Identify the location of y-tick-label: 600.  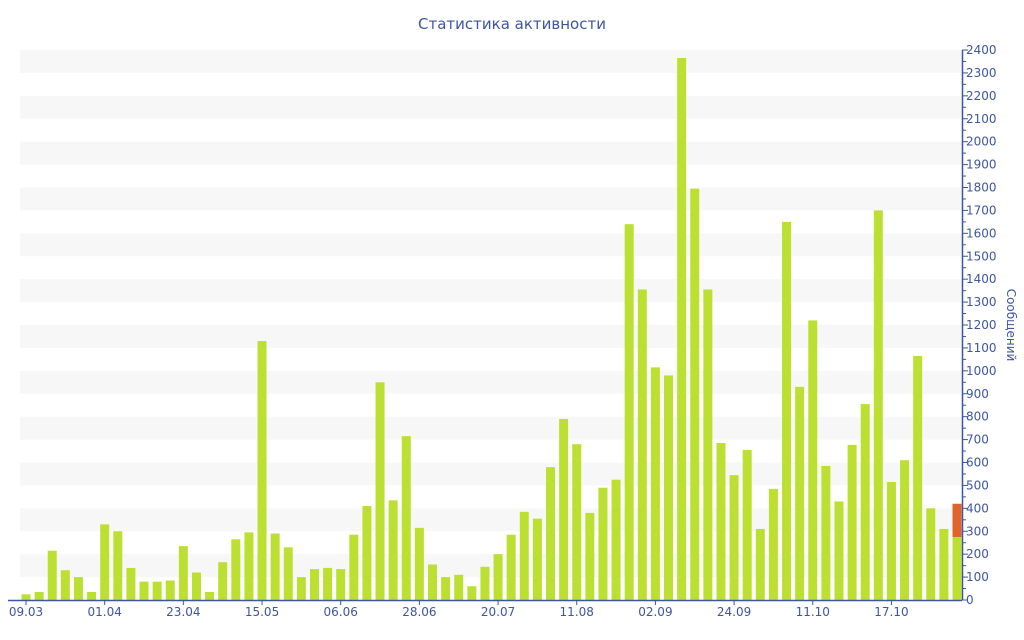
(977, 463).